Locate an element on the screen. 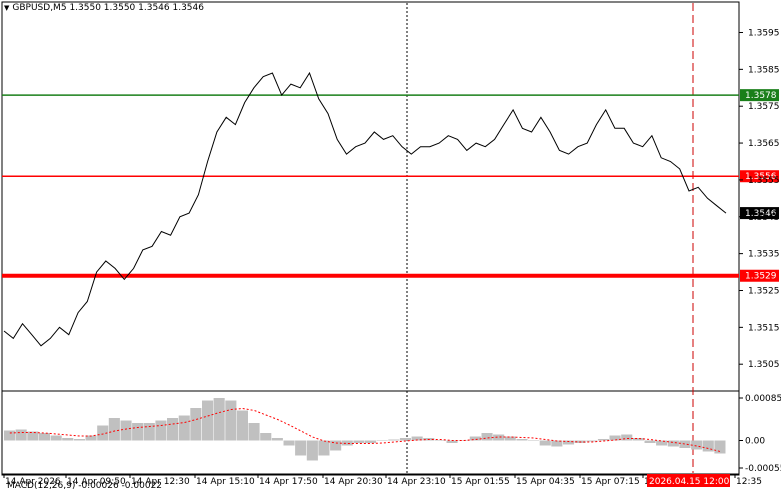  level-label-1.3529: 1.3529 is located at coordinates (761, 277).